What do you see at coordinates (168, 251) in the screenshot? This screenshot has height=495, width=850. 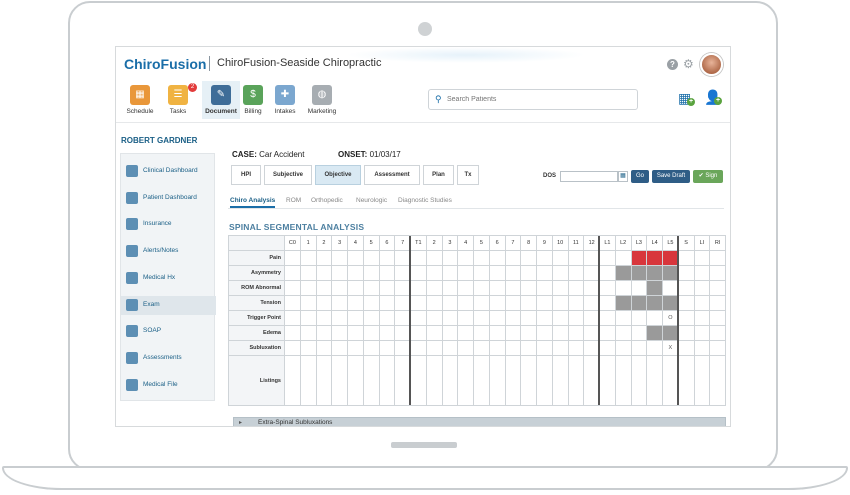 I see `sidebar-item-alerts-notes: Alerts/Notes` at bounding box center [168, 251].